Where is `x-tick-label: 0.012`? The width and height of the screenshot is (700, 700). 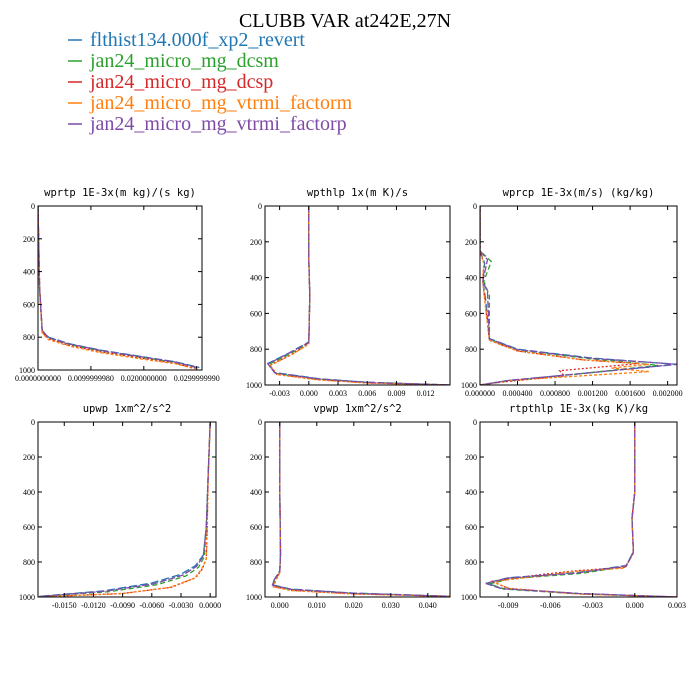
x-tick-label: 0.012 is located at coordinates (426, 393).